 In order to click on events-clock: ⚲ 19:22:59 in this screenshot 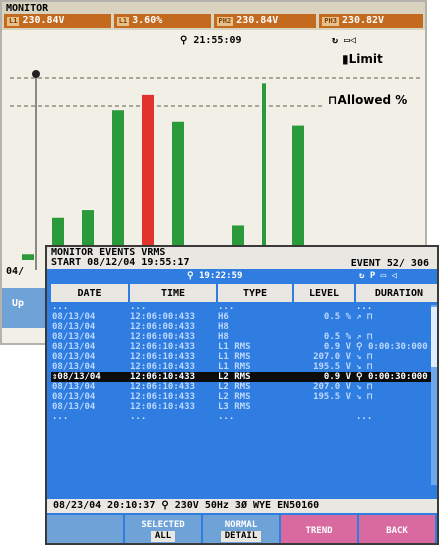, I will do `click(215, 276)`.